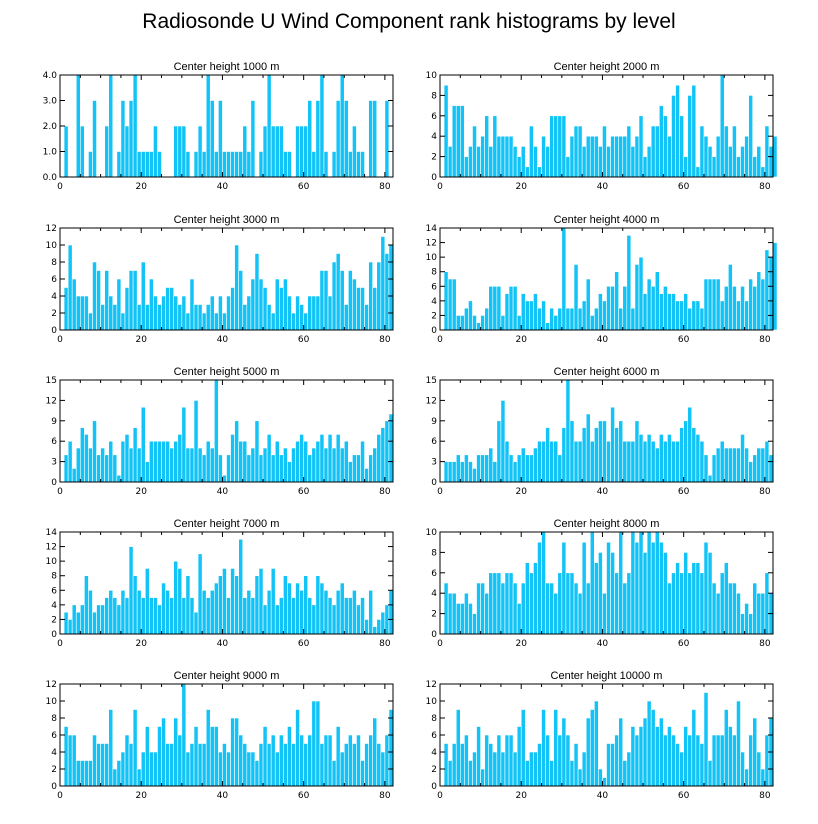 This screenshot has width=818, height=824. I want to click on y-tick-label: 0, so click(434, 483).